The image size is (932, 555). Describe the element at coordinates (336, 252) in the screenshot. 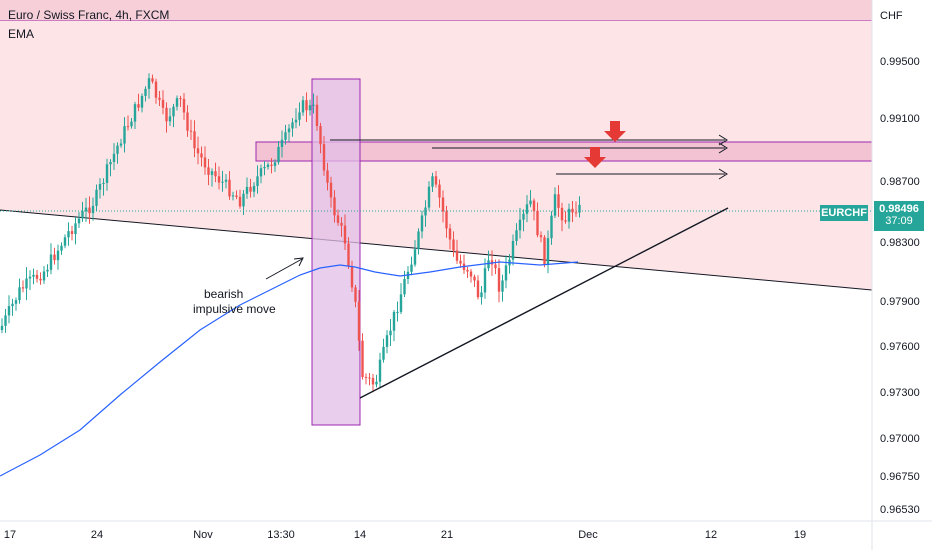

I see `impulse-box` at that location.